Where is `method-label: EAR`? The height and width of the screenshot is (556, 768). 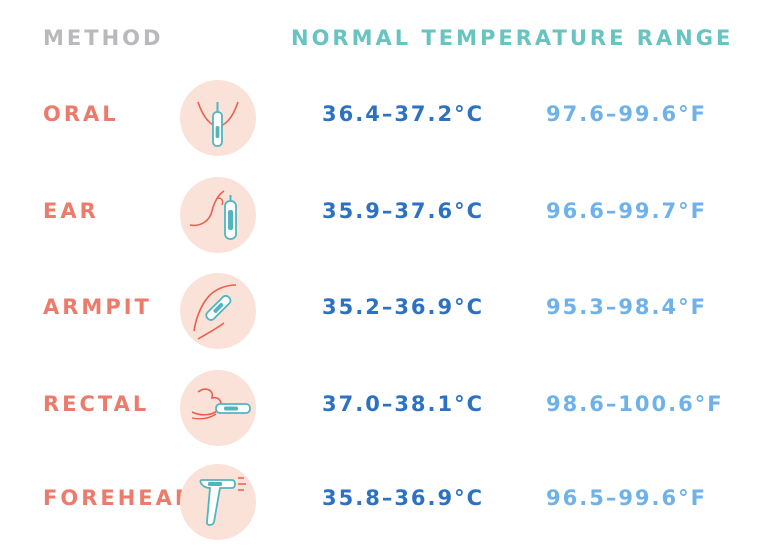 method-label: EAR is located at coordinates (71, 211).